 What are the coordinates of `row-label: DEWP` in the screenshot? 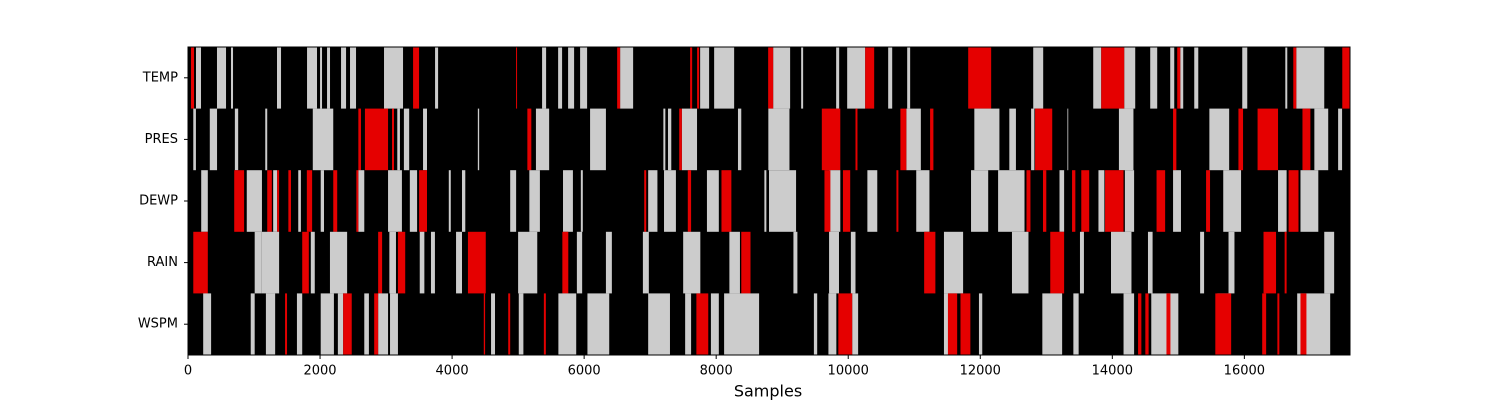 It's located at (158, 201).